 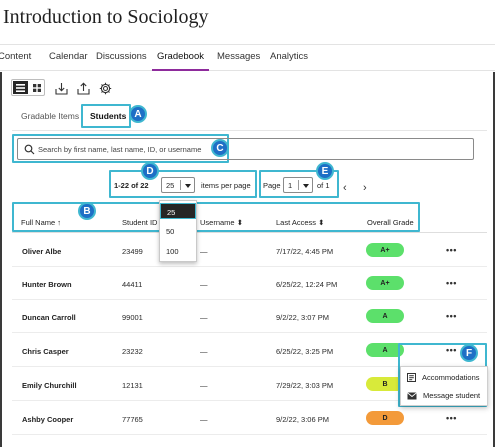 What do you see at coordinates (172, 251) in the screenshot?
I see `per-page-option-100: 100` at bounding box center [172, 251].